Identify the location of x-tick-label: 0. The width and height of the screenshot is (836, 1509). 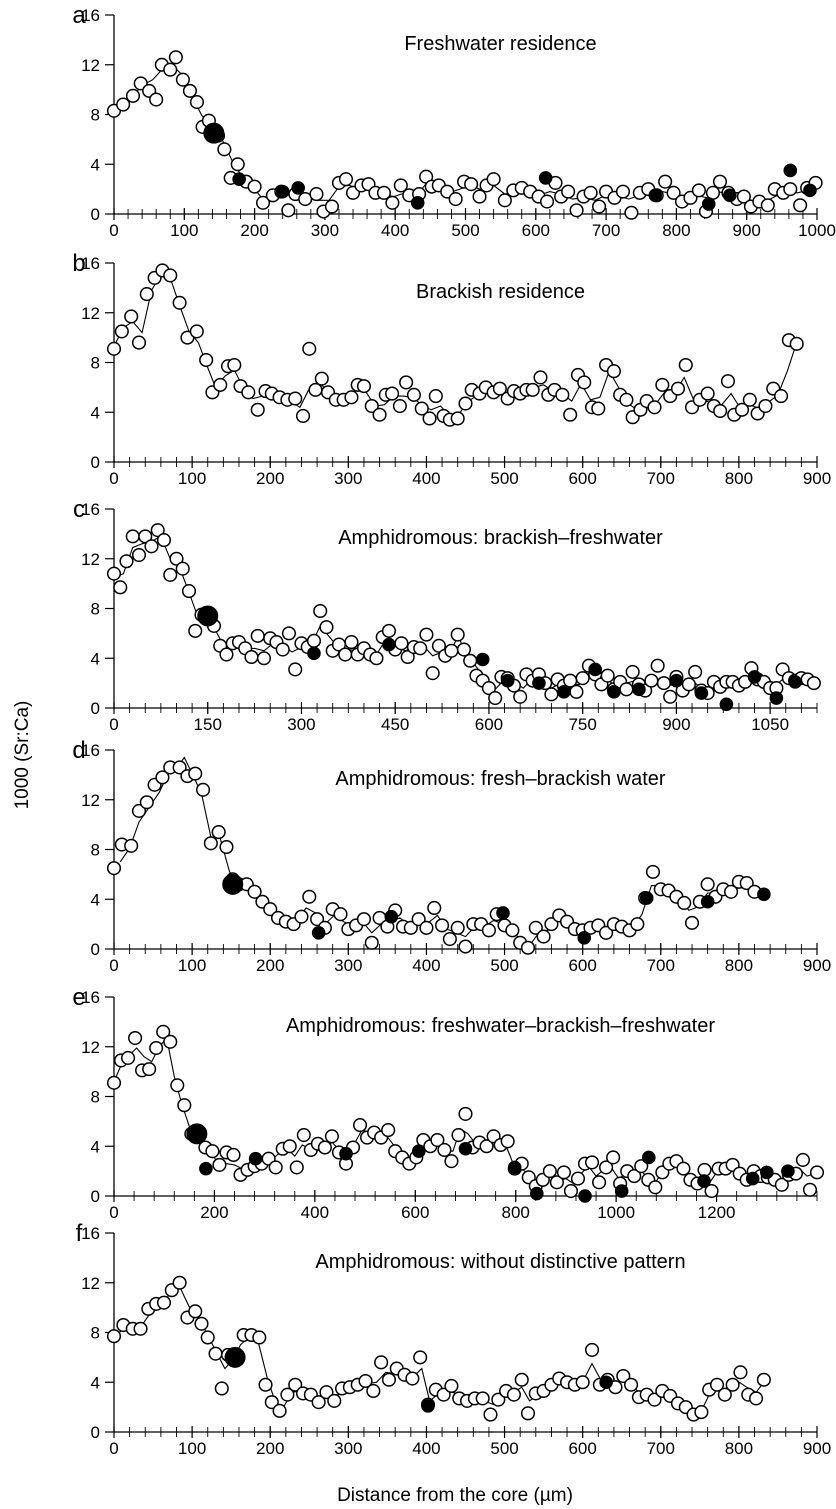
(113, 724).